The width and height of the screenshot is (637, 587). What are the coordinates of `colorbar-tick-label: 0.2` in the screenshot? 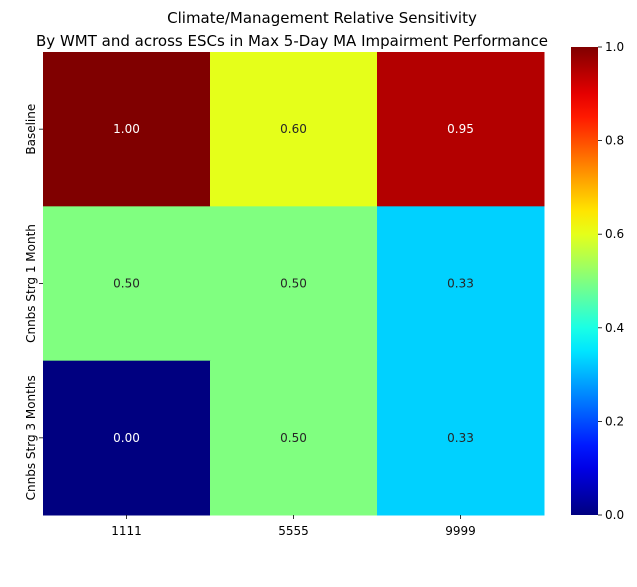 It's located at (614, 421).